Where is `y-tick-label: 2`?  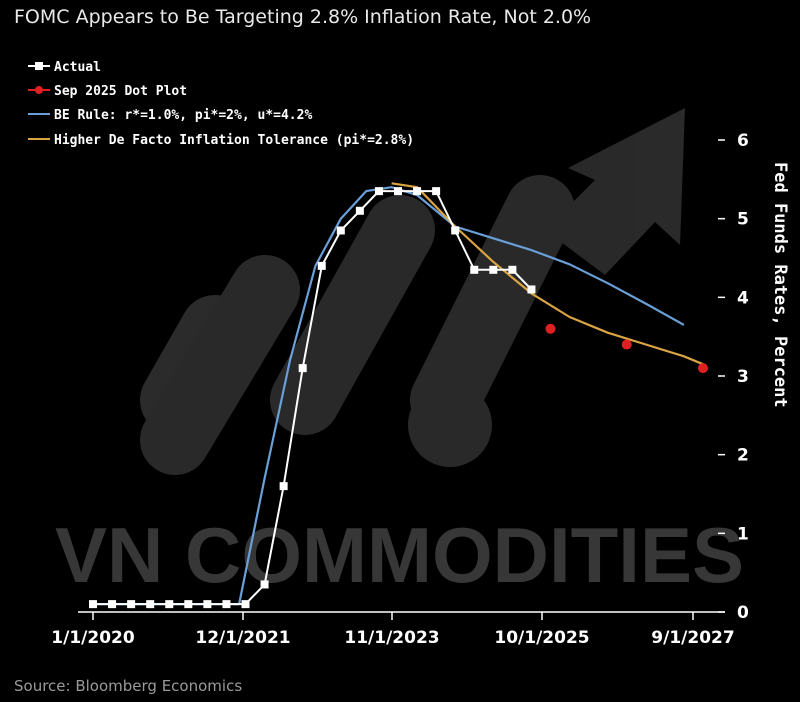
y-tick-label: 2 is located at coordinates (743, 456).